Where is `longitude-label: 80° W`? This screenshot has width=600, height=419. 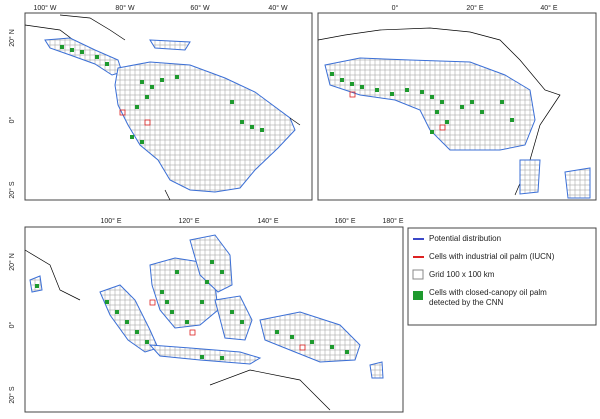 longitude-label: 80° W is located at coordinates (125, 8).